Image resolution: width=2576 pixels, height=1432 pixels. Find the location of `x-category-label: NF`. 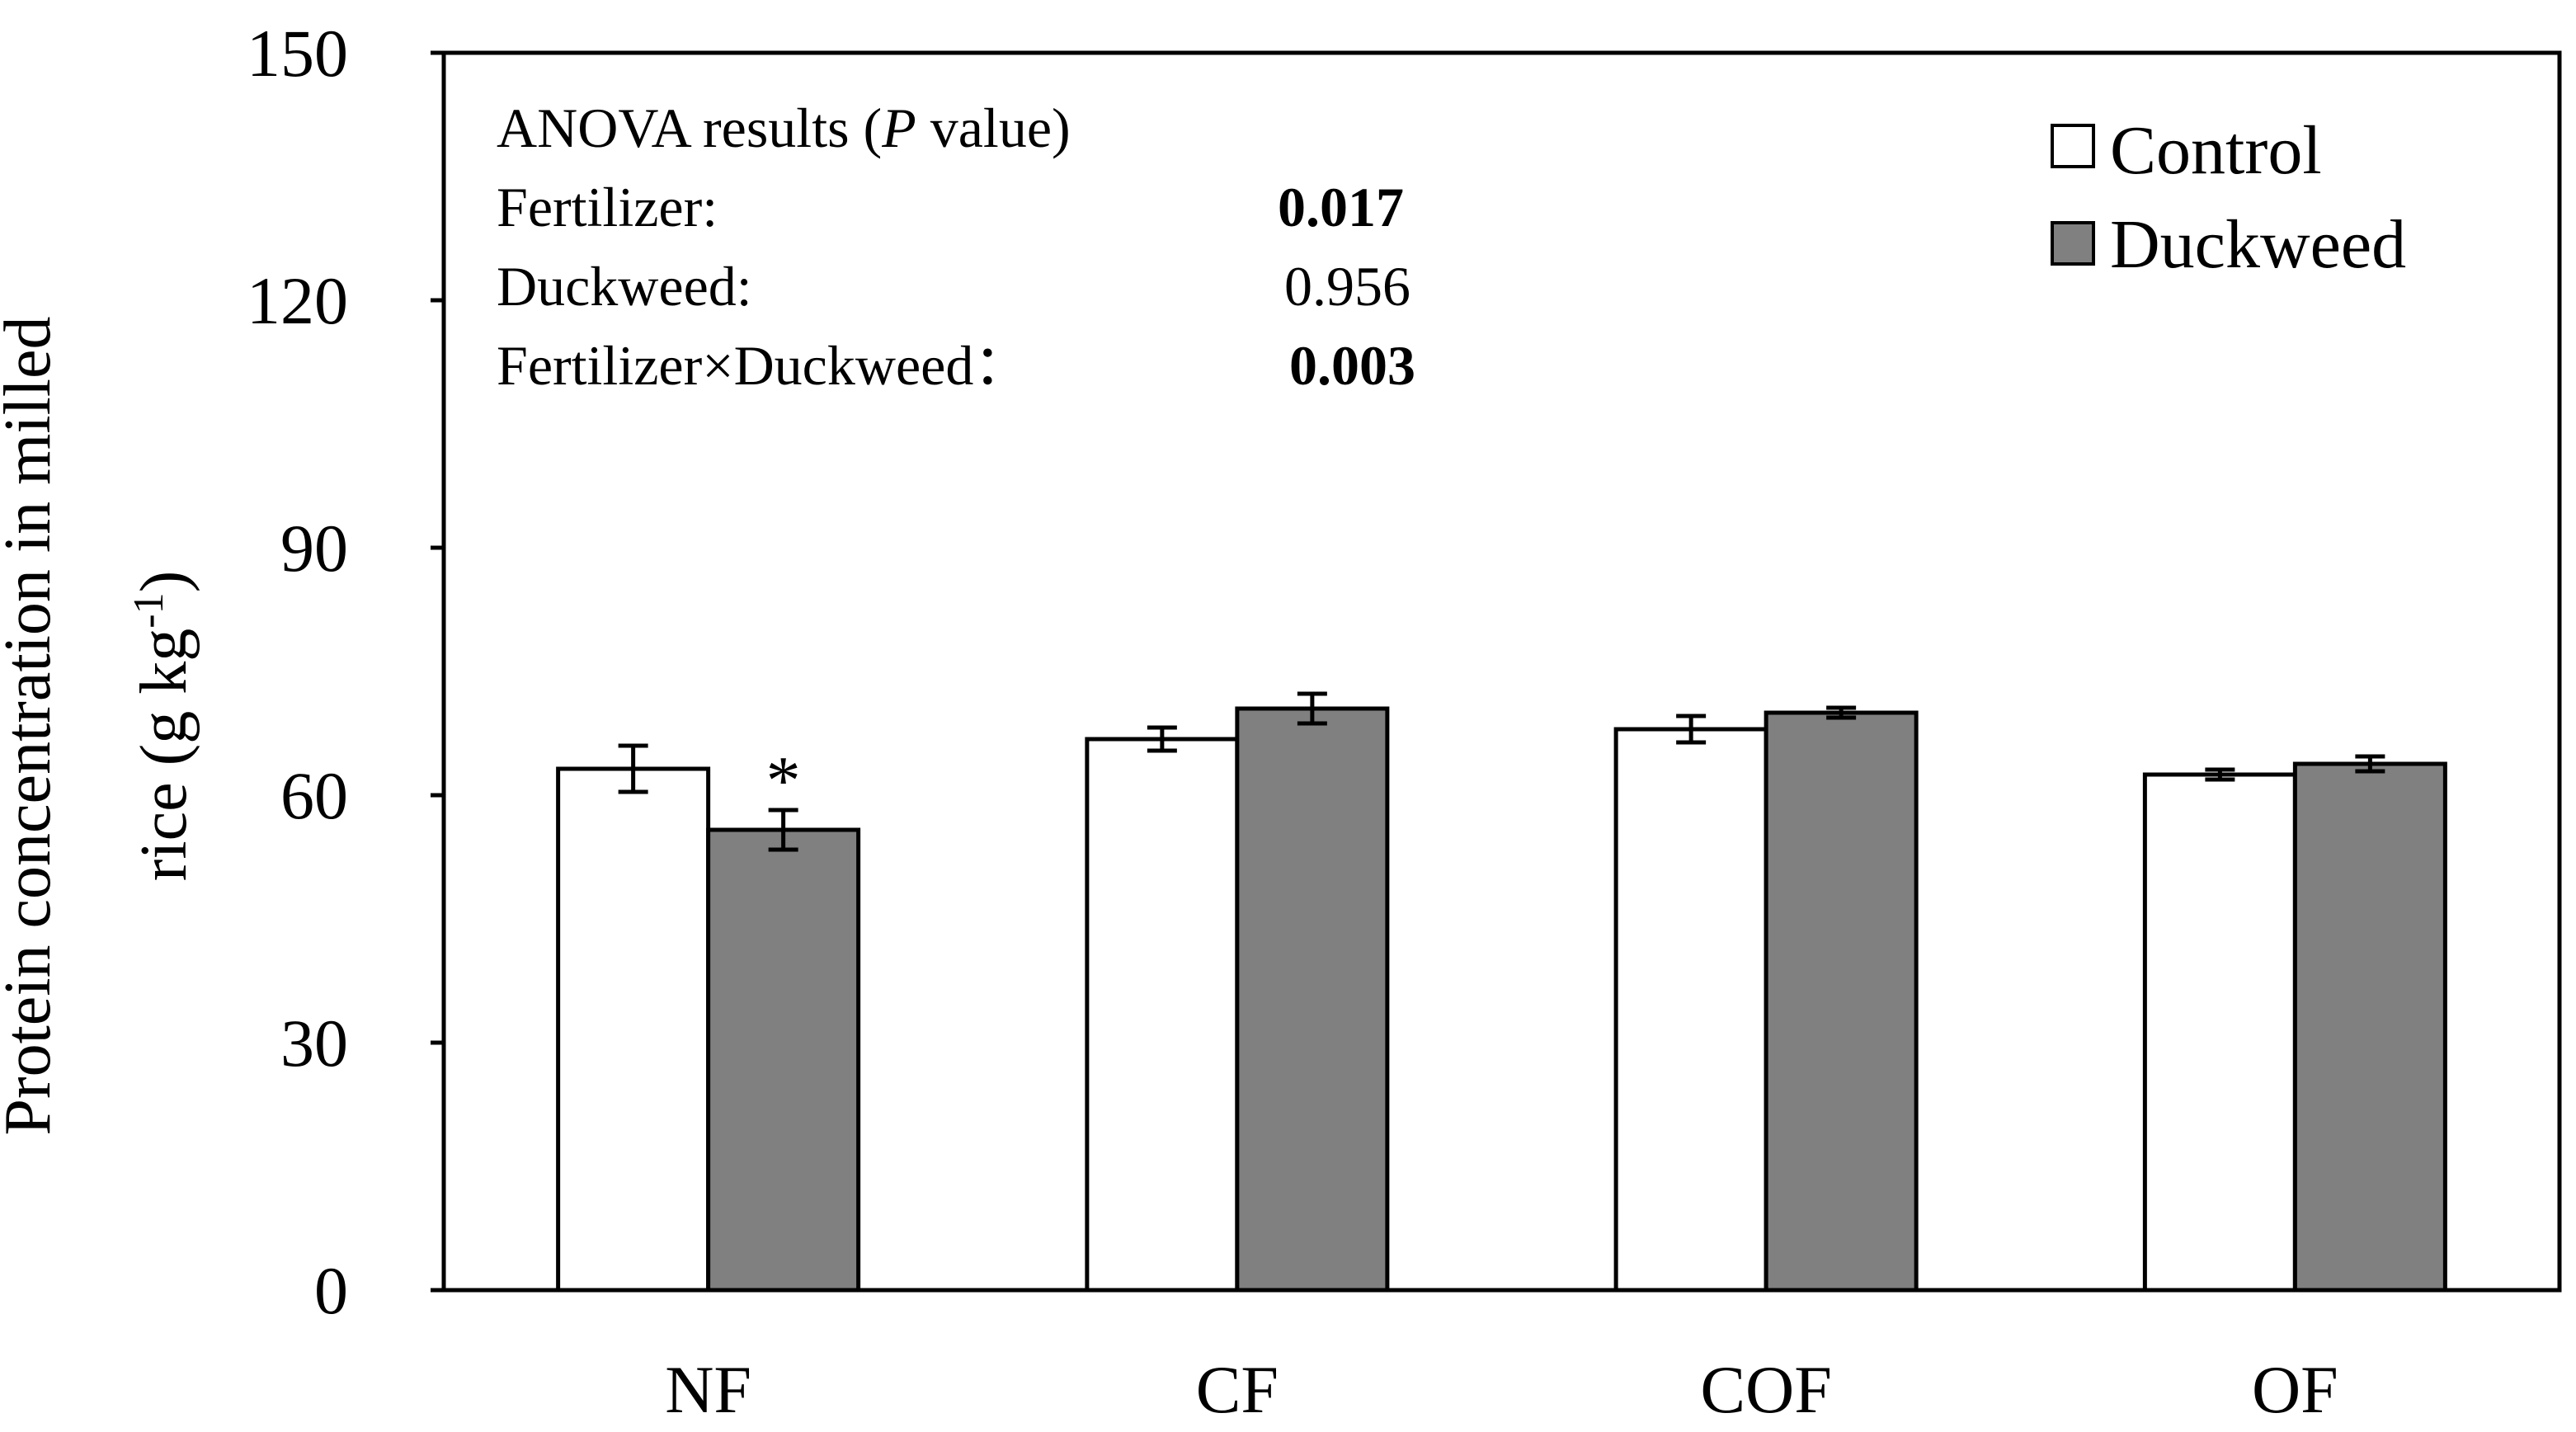

x-category-label: NF is located at coordinates (708, 1389).